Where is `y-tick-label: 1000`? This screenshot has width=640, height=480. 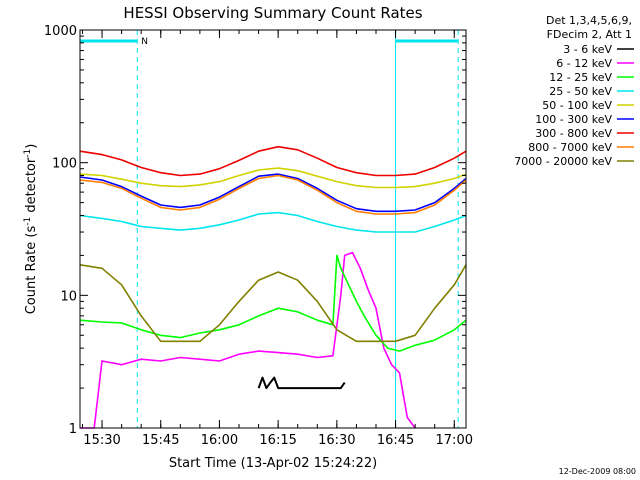
y-tick-label: 1000 is located at coordinates (60, 31).